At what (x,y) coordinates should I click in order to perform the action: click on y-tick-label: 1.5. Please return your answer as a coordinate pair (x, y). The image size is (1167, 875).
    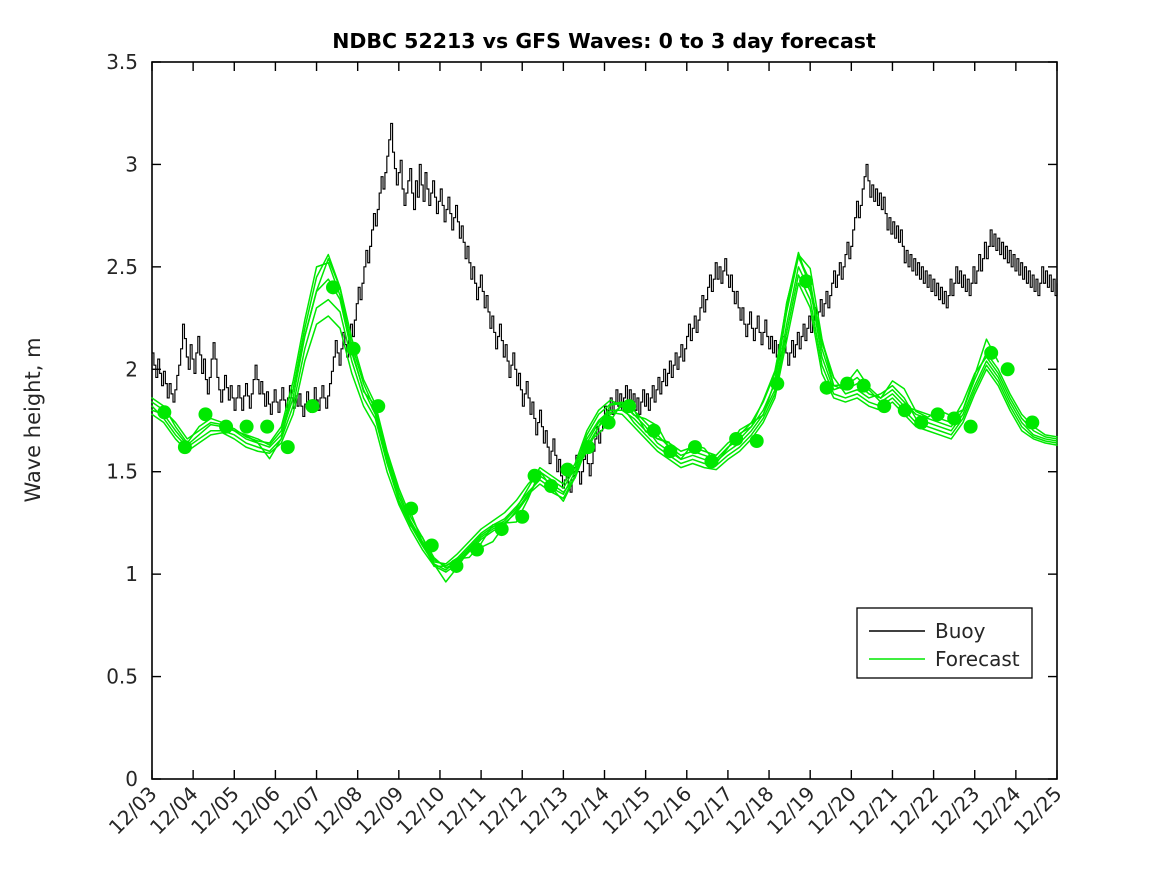
    Looking at the image, I should click on (122, 472).